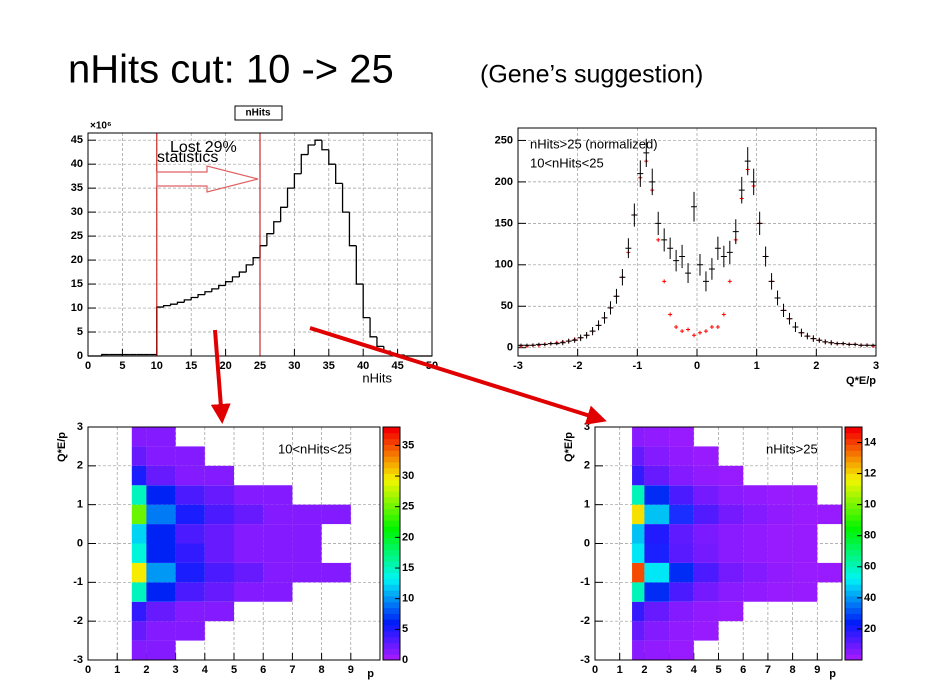 The width and height of the screenshot is (938, 699). What do you see at coordinates (363, 366) in the screenshot?
I see `x-tick-label: 40` at bounding box center [363, 366].